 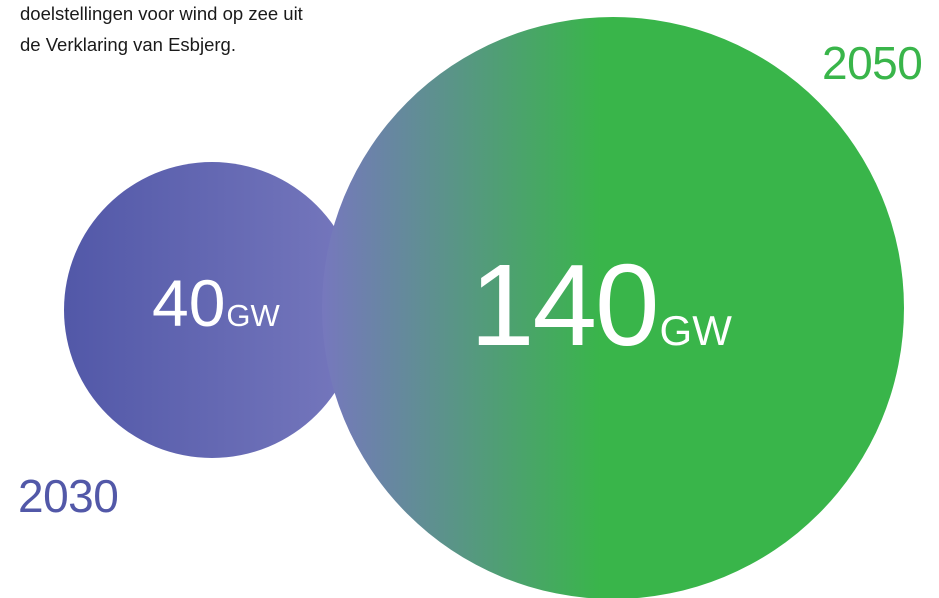 I want to click on year-label-2050: 2050, so click(x=872, y=63).